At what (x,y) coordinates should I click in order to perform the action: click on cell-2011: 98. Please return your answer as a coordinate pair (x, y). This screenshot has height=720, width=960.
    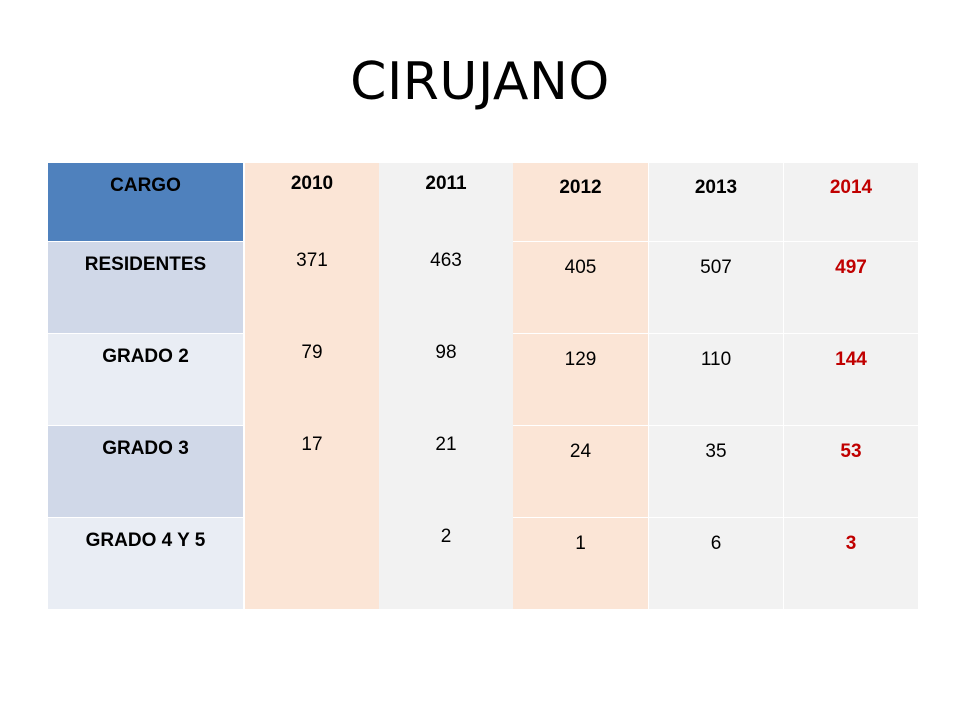
    Looking at the image, I should click on (446, 352).